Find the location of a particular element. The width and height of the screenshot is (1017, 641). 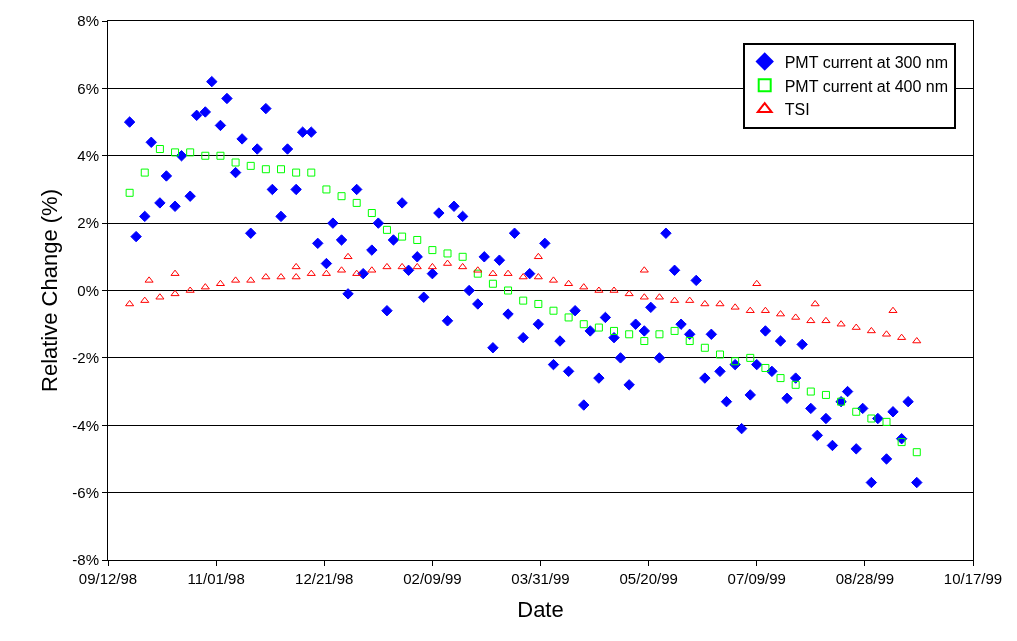

x-tick-label: 12/21/98 is located at coordinates (324, 578).